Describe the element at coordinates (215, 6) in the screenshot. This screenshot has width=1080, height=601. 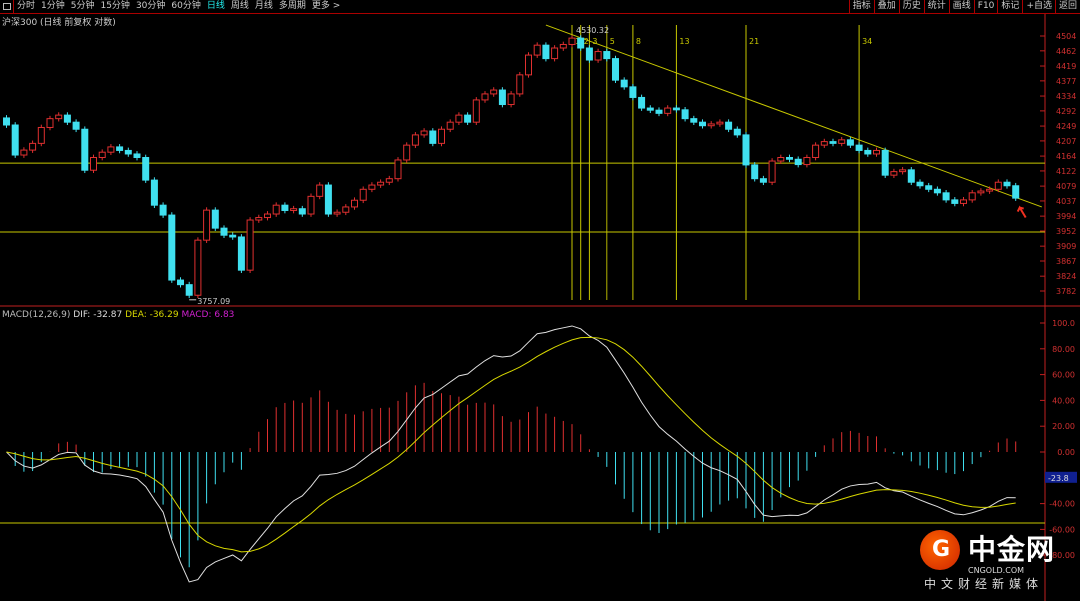
I see `period-tab: 日线` at that location.